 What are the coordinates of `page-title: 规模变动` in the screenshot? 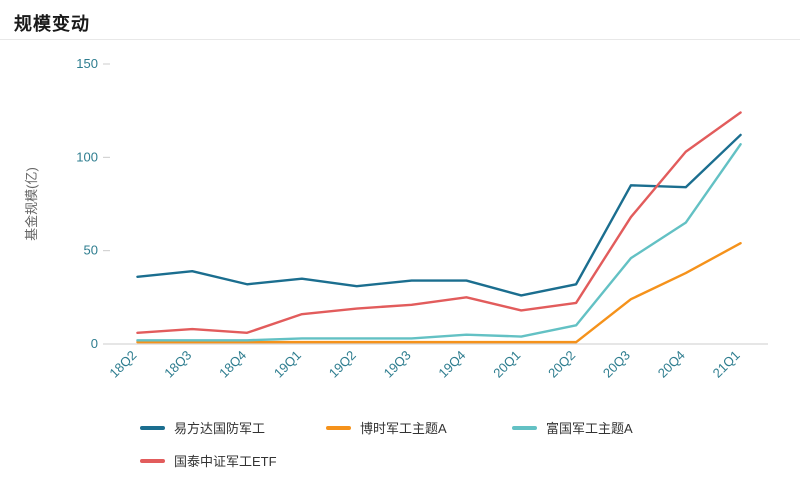 It's located at (52, 24).